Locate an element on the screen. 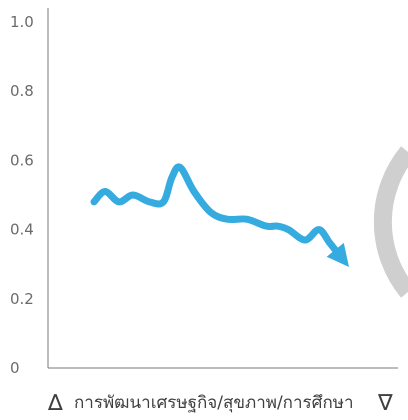 The height and width of the screenshot is (420, 408). series-arrowhead is located at coordinates (337, 254).